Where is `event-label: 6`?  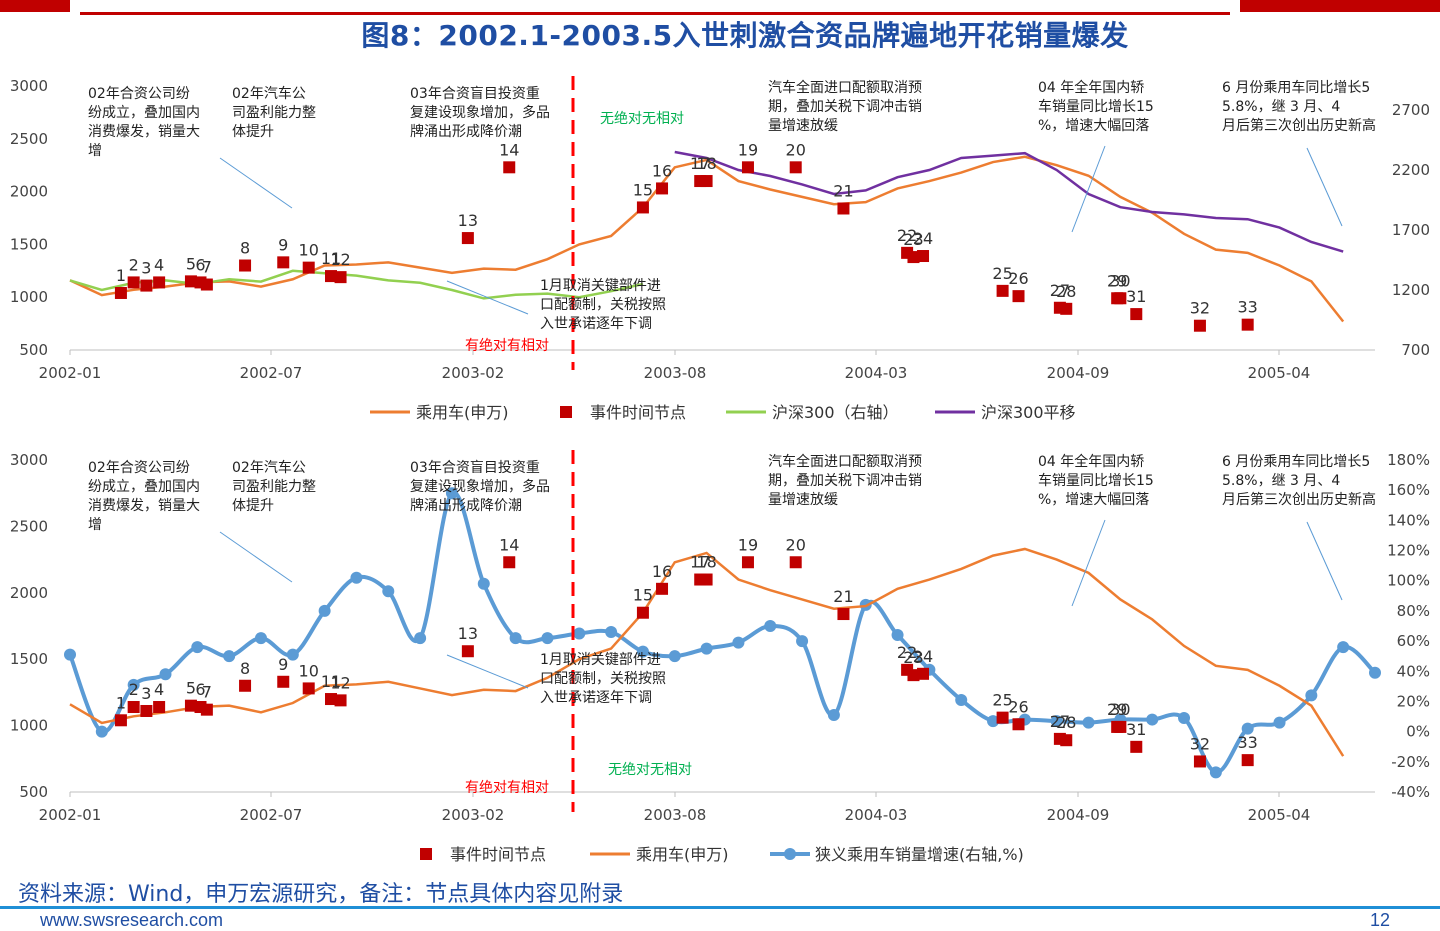
event-label: 6 is located at coordinates (200, 264).